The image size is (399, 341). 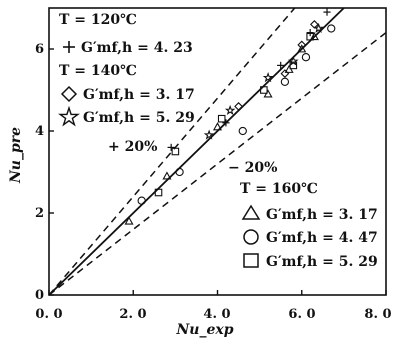 What do you see at coordinates (39, 295) in the screenshot?
I see `y-tick-label: 0` at bounding box center [39, 295].